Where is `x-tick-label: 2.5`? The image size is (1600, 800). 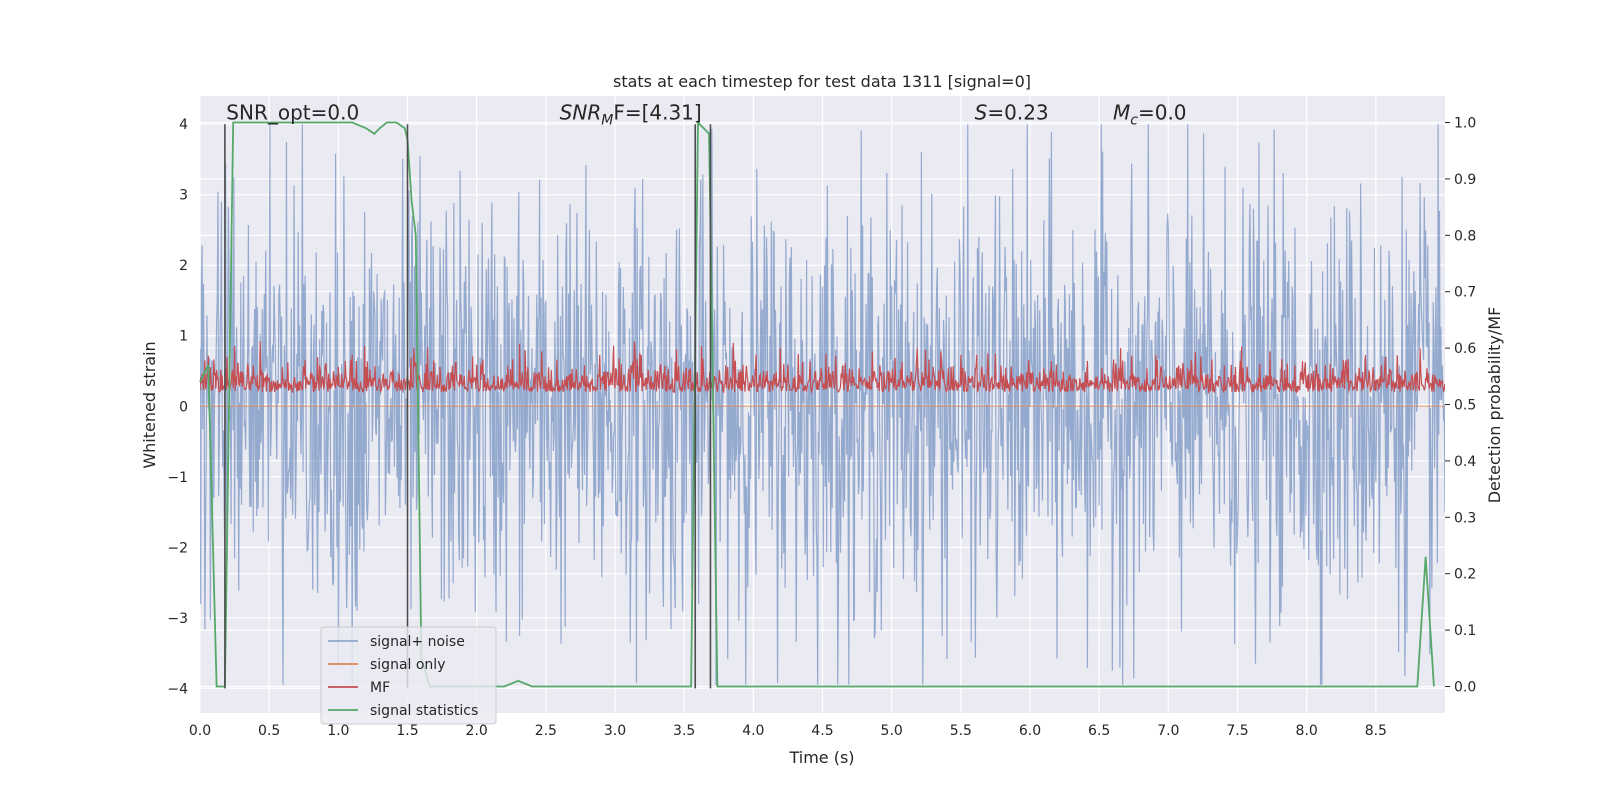 x-tick-label: 2.5 is located at coordinates (546, 731).